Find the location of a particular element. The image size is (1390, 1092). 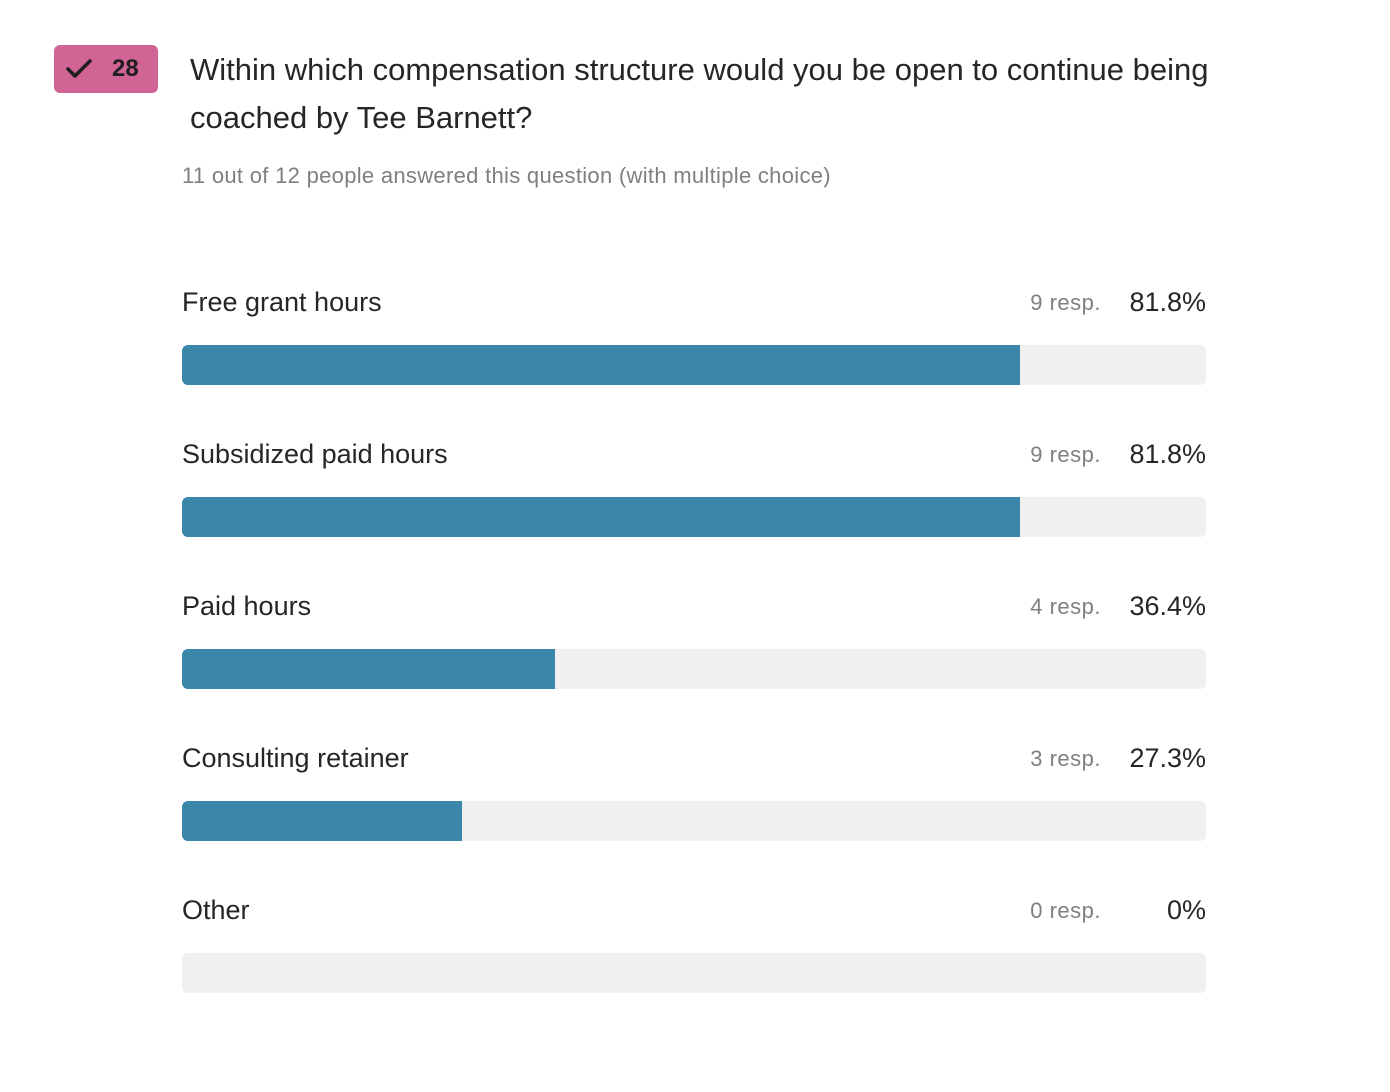

bar-row: Consulting retainer 3 resp. 27.3% is located at coordinates (694, 812).